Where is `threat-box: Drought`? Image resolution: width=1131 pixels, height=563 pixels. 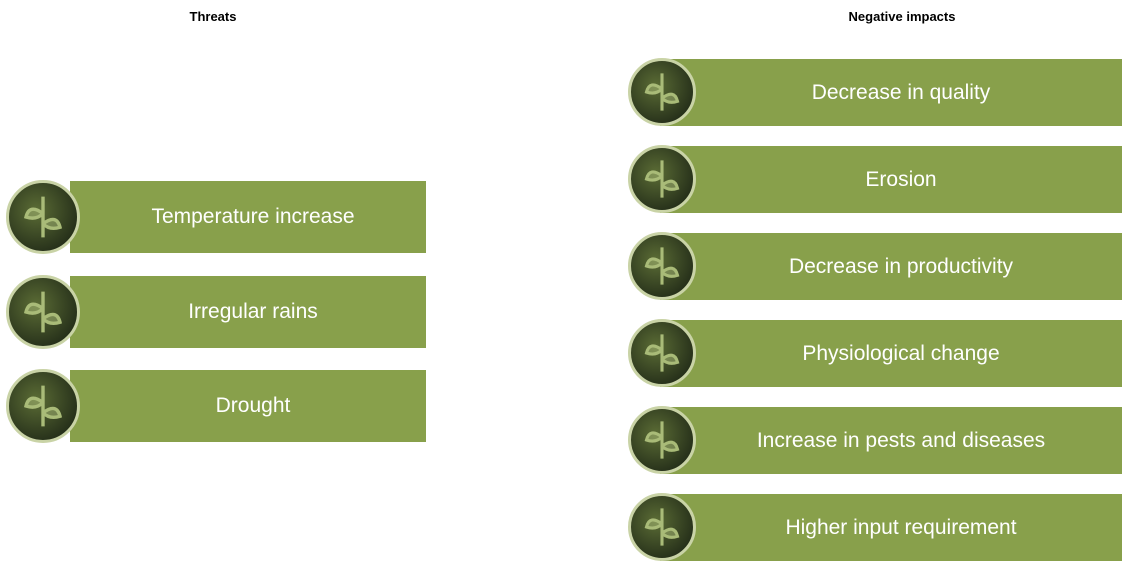 threat-box: Drought is located at coordinates (248, 406).